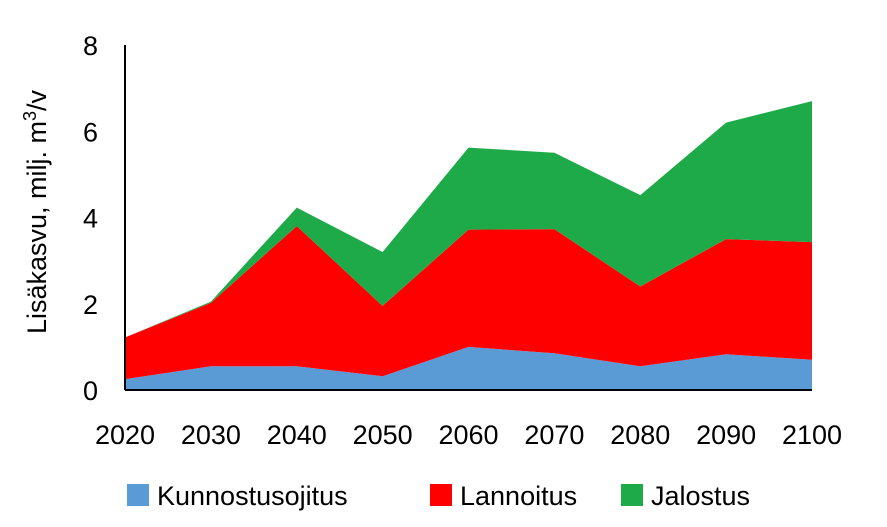  Describe the element at coordinates (90, 132) in the screenshot. I see `y-tick-label: 6` at that location.